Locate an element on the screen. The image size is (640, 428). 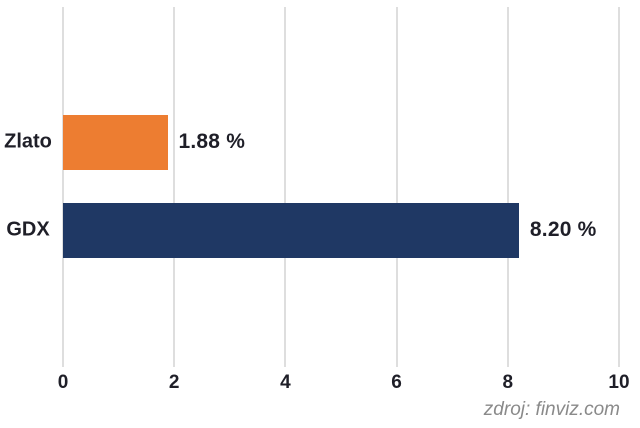
x-axis-tick-label: 2 is located at coordinates (174, 382).